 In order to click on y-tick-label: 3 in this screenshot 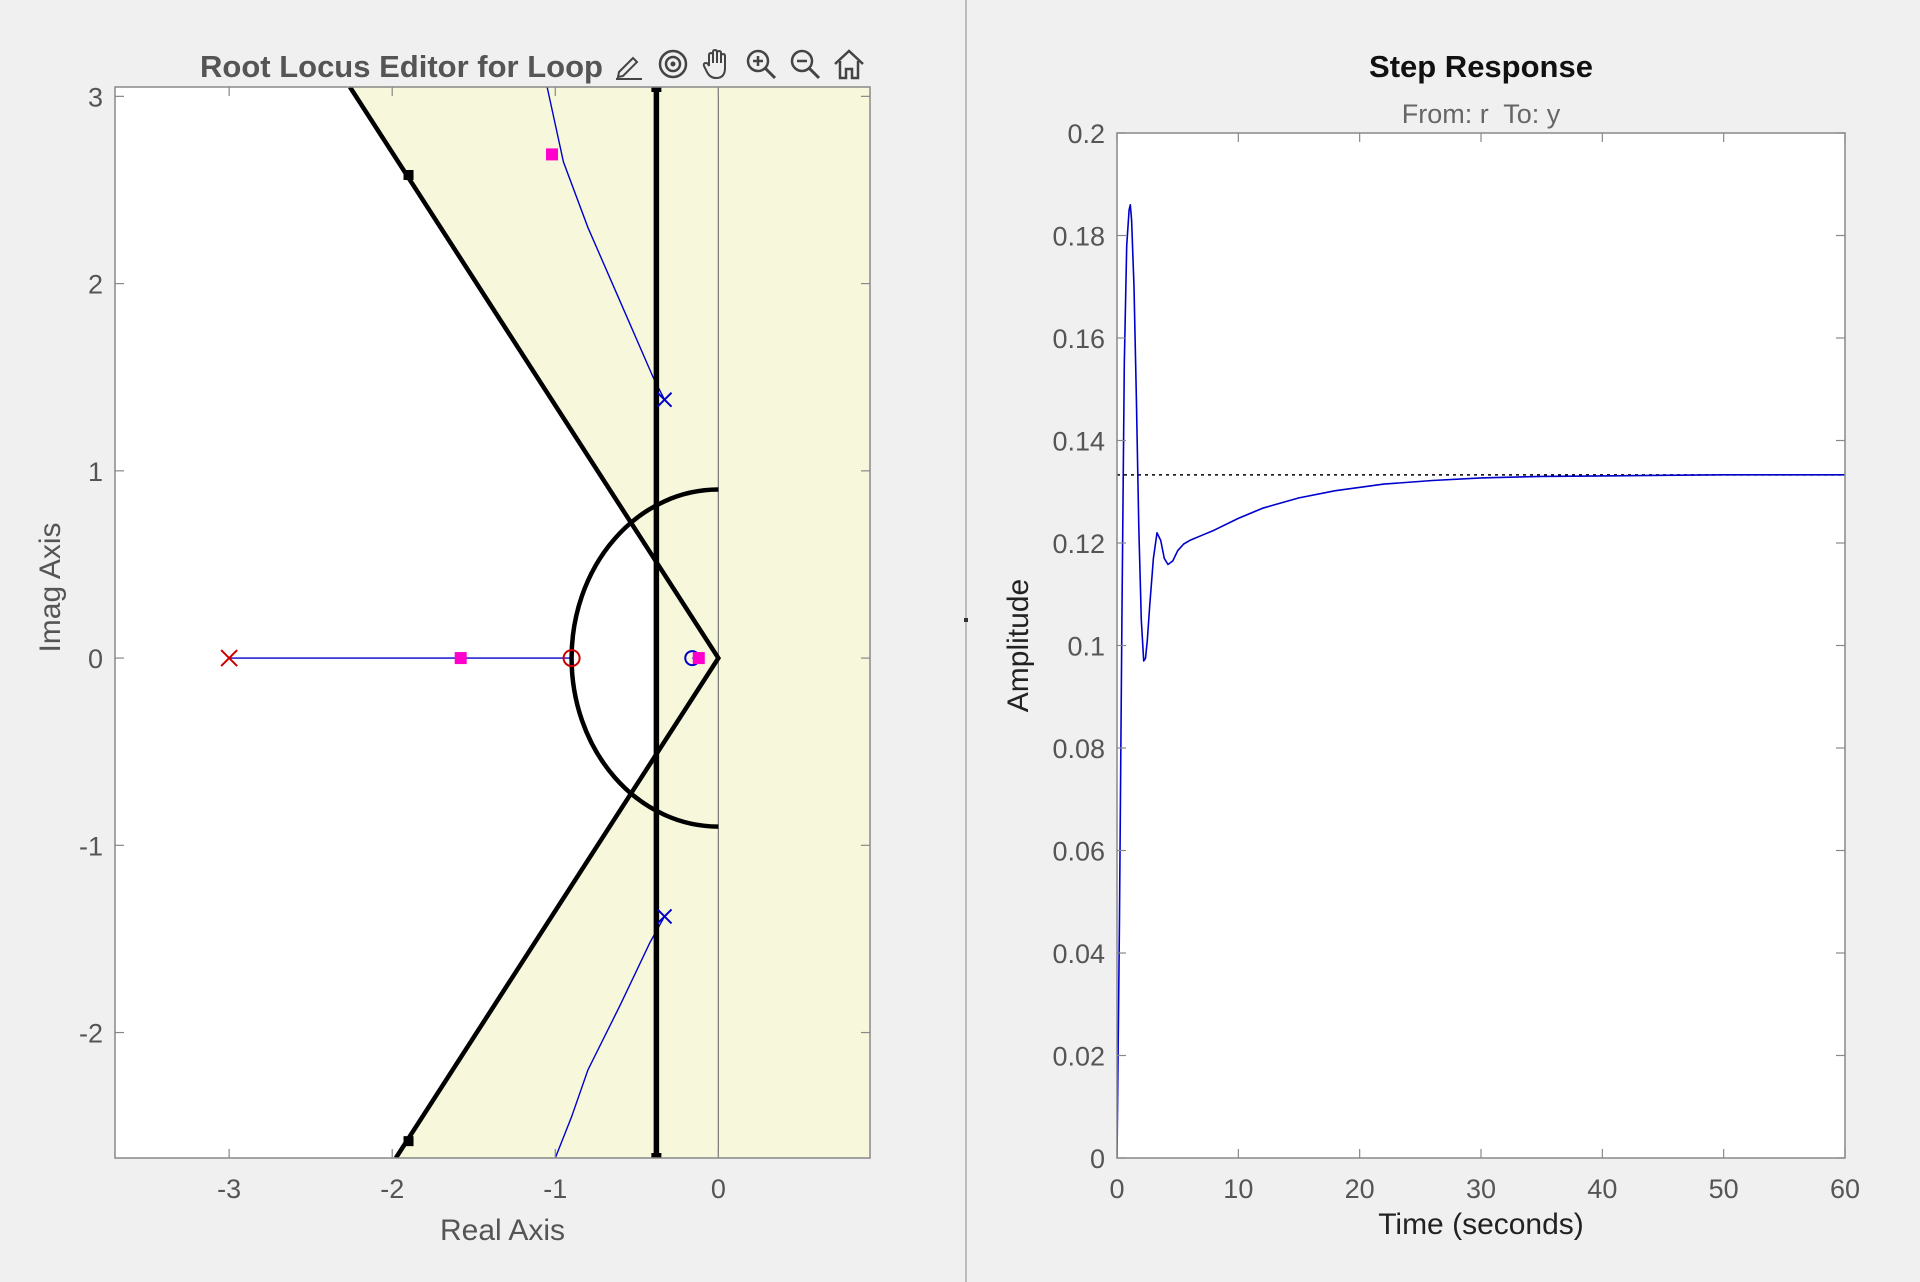, I will do `click(95, 97)`.